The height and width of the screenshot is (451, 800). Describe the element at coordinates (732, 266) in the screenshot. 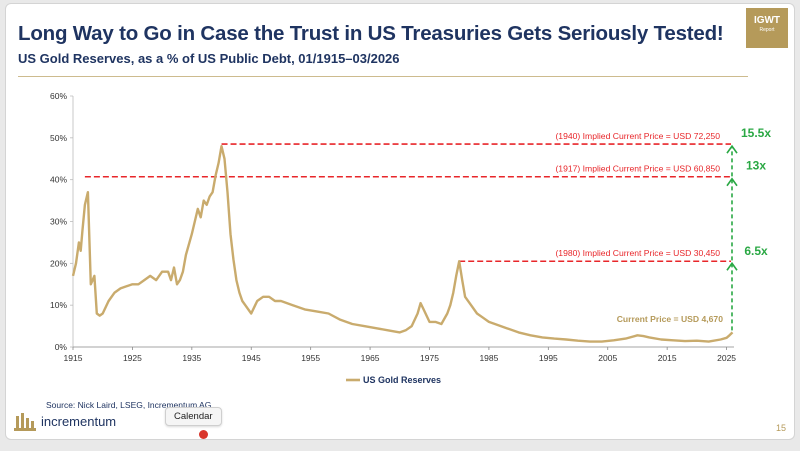

I see `arrowhead-1980` at that location.